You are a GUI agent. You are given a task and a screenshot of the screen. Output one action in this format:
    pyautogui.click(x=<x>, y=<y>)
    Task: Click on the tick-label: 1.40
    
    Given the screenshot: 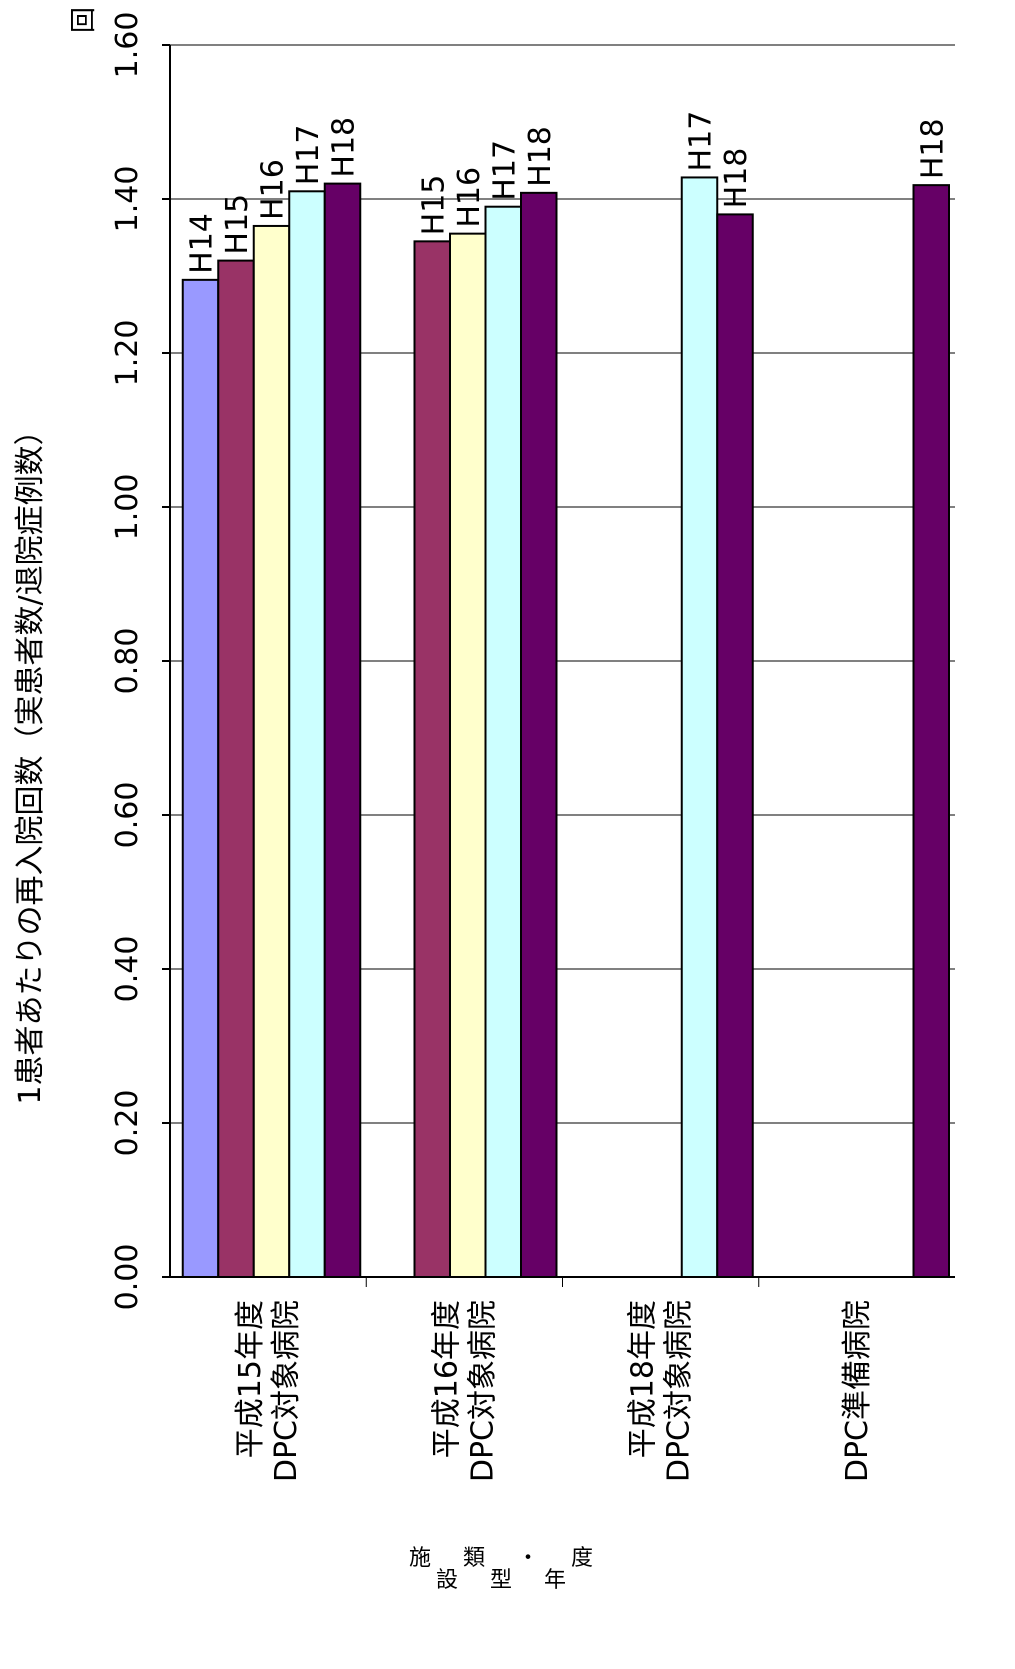 What is the action you would take?
    pyautogui.click(x=127, y=199)
    